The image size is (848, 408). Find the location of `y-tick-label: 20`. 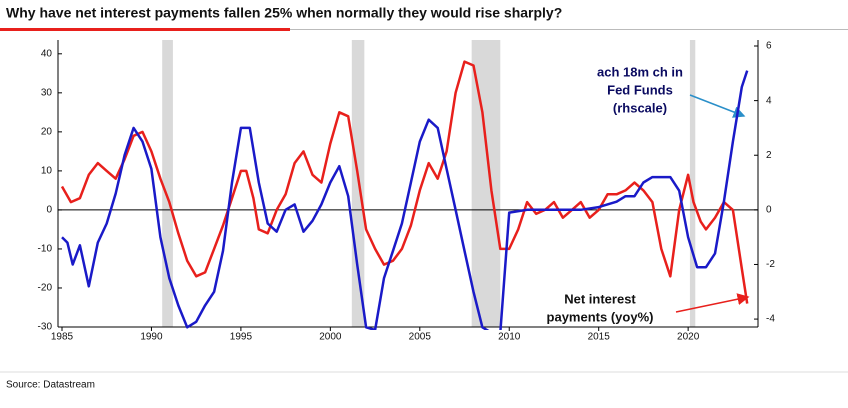

y-tick-label: 20 is located at coordinates (47, 132).